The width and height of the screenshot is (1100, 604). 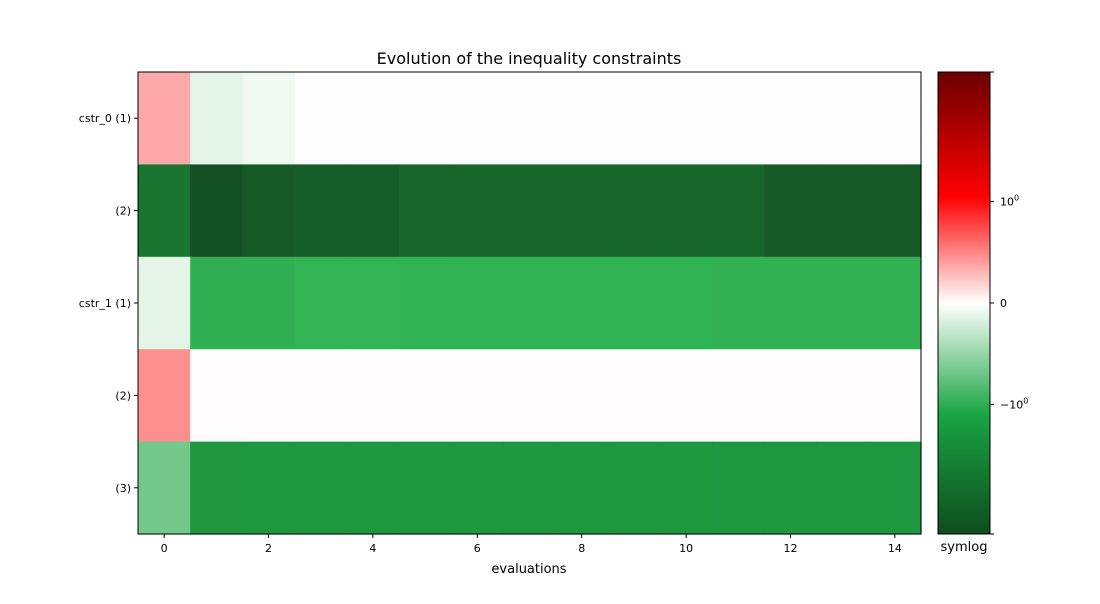 I want to click on y-tick-label: cstr_1 (1), so click(x=105, y=303).